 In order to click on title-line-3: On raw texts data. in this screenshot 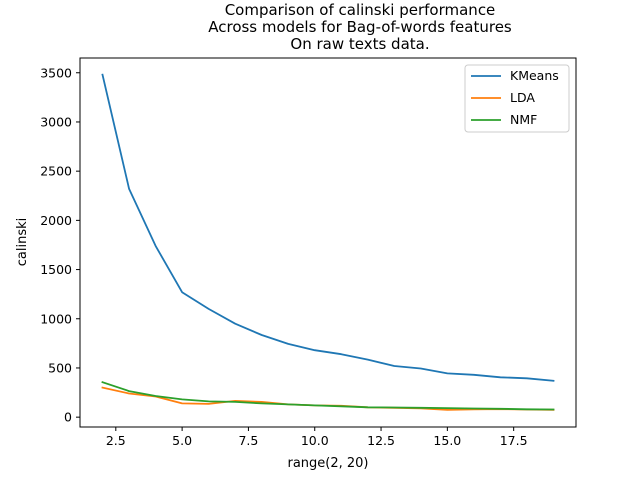, I will do `click(359, 44)`.